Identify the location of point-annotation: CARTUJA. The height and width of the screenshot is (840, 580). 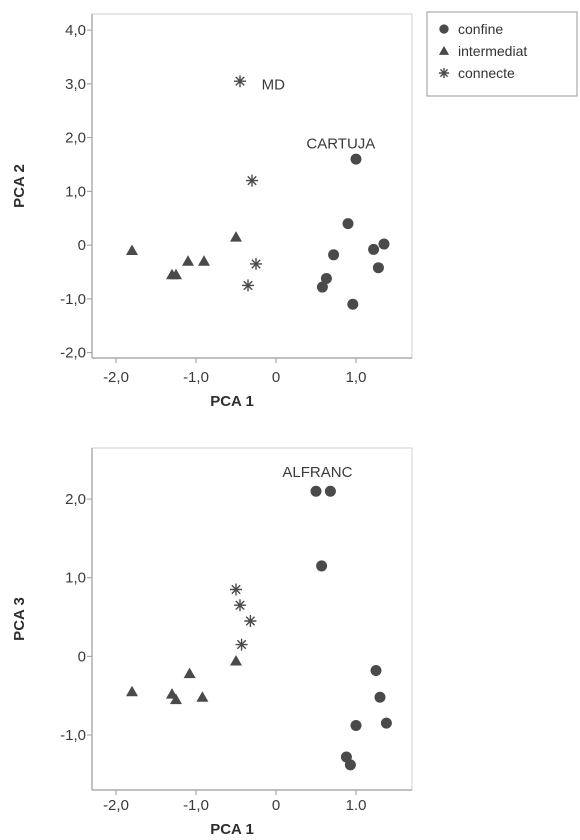
(340, 143).